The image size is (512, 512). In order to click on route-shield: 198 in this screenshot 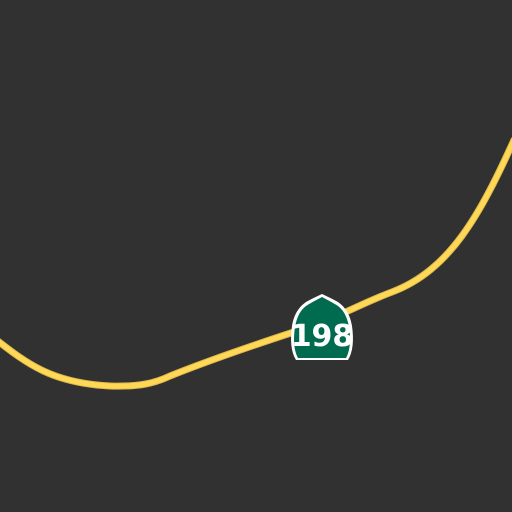, I will do `click(322, 327)`.